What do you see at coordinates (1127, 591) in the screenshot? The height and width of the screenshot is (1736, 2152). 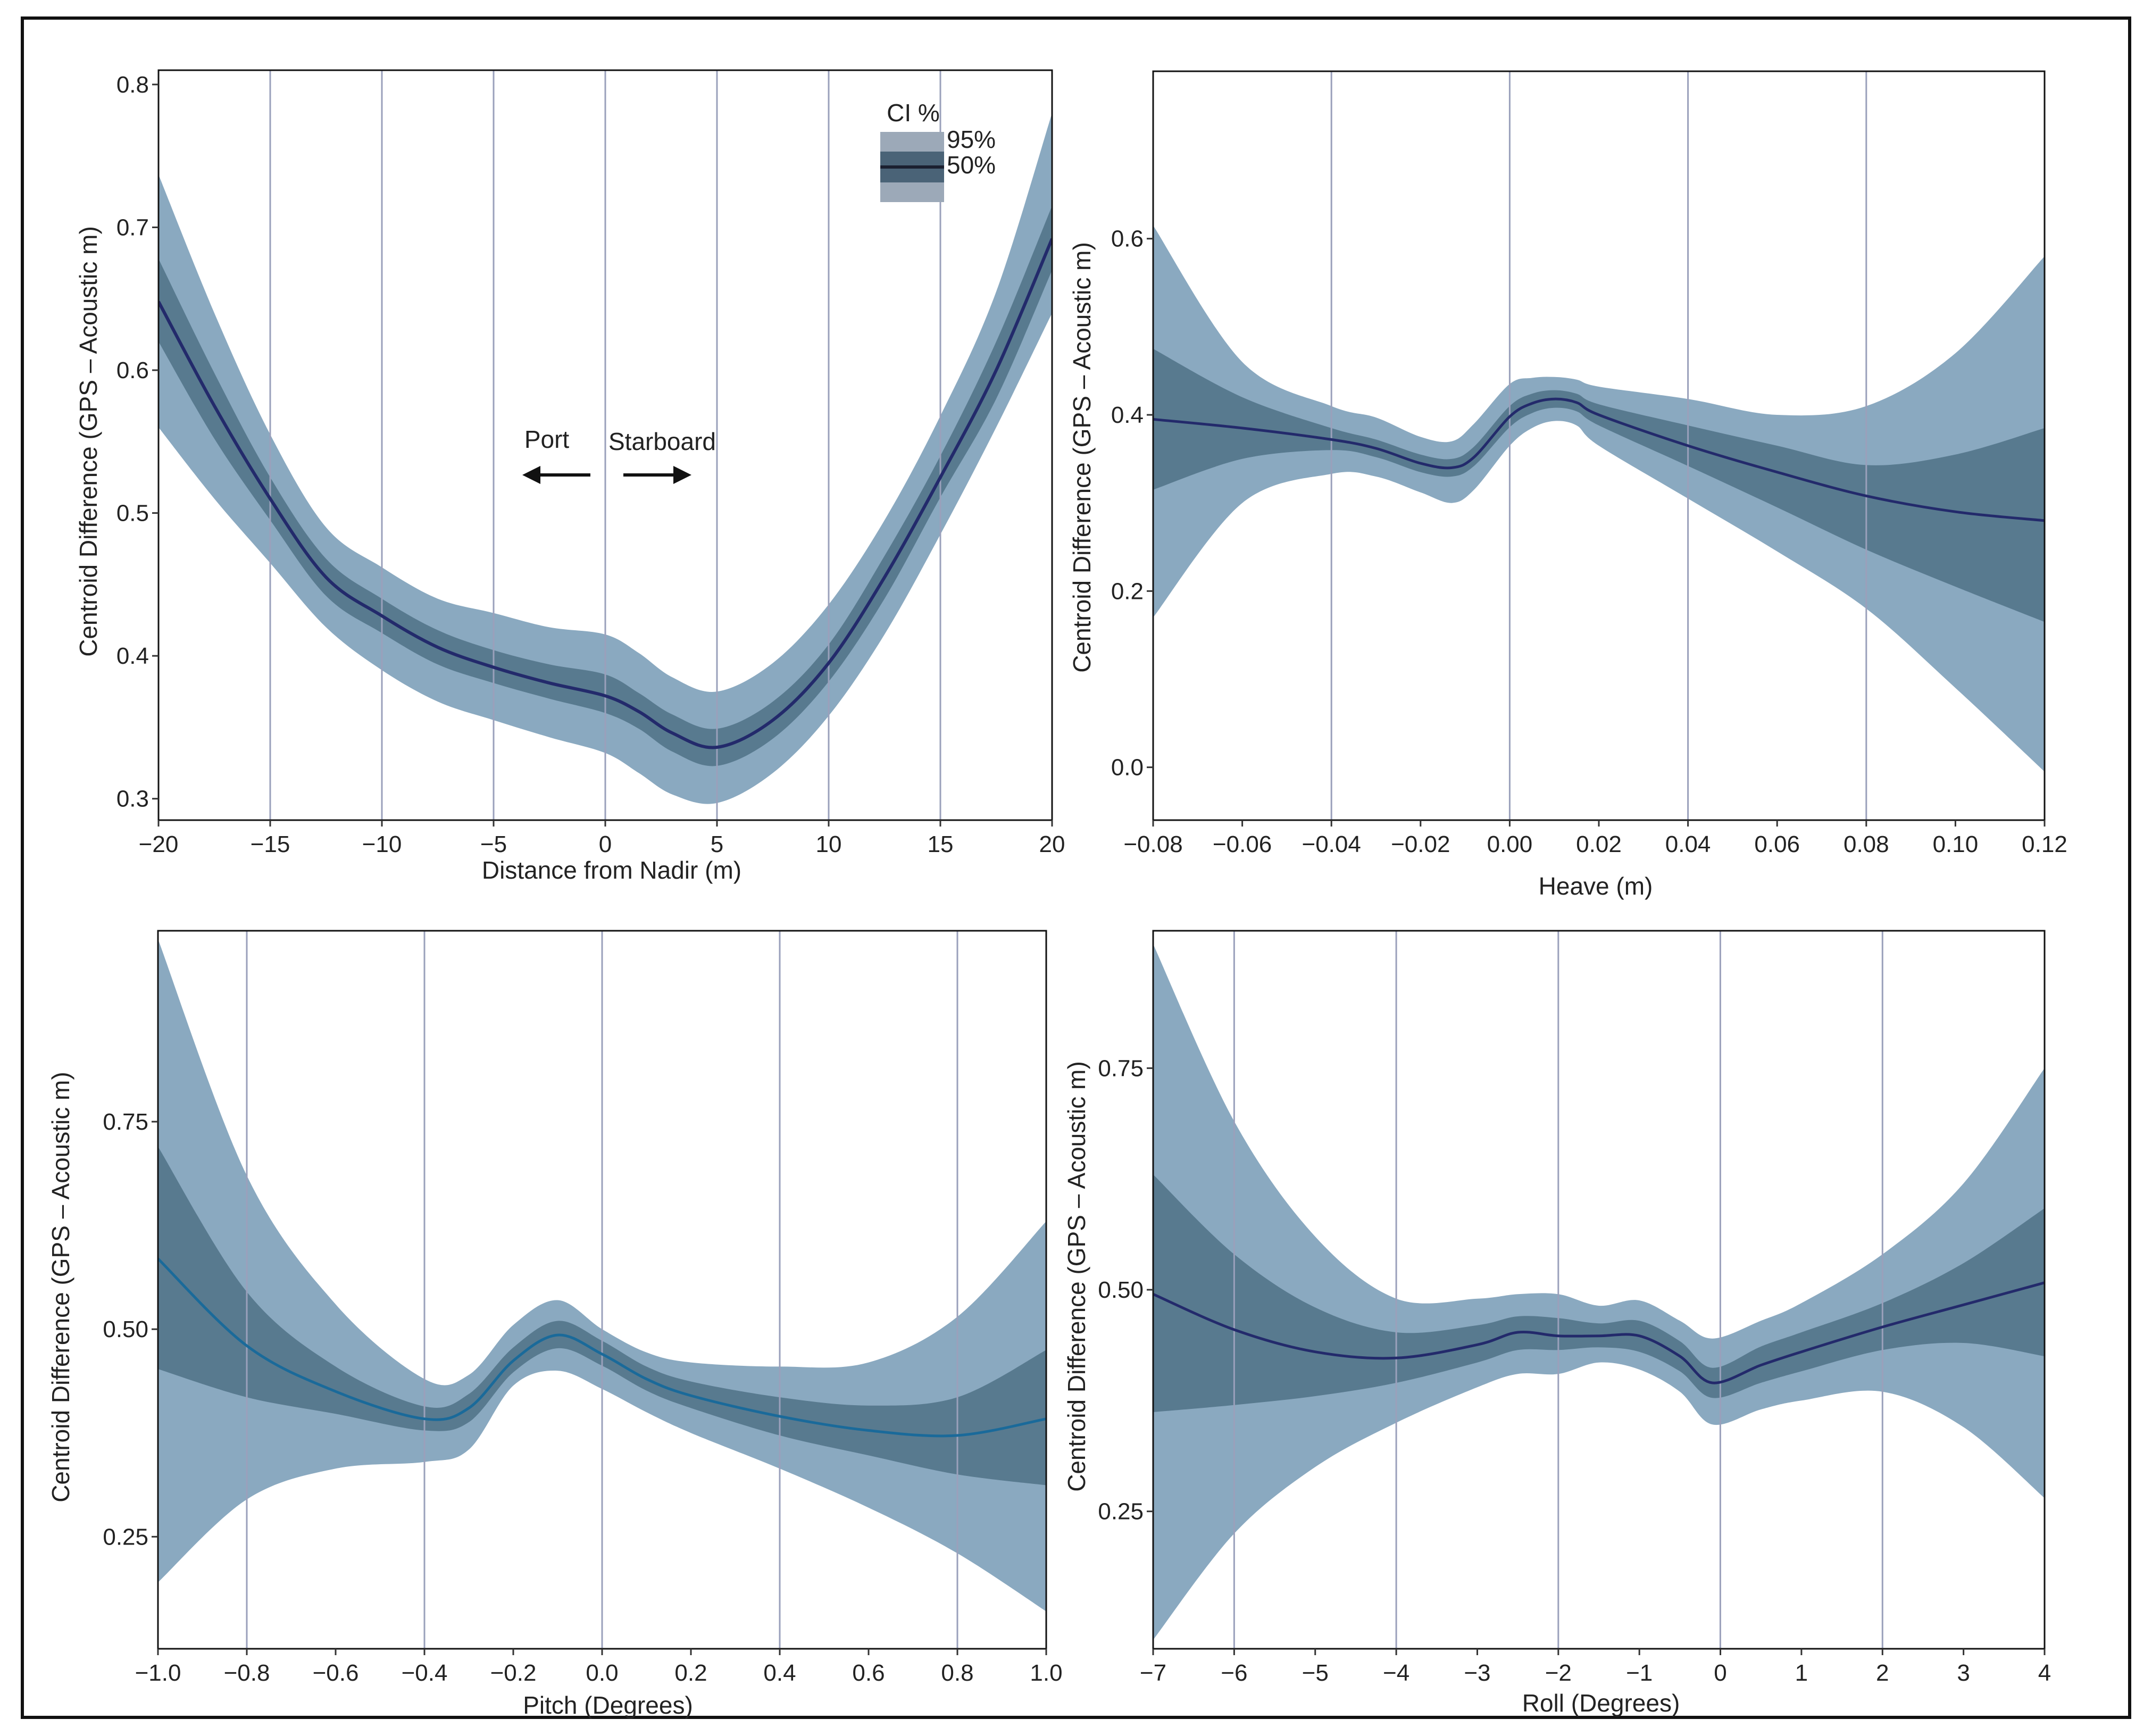 I see `heave-y-tick-label: 0.2` at bounding box center [1127, 591].